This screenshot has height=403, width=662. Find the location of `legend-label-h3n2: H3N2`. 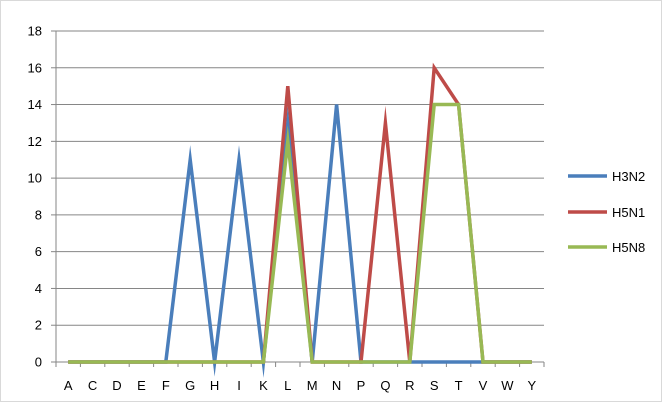

legend-label-h3n2: H3N2 is located at coordinates (628, 176).